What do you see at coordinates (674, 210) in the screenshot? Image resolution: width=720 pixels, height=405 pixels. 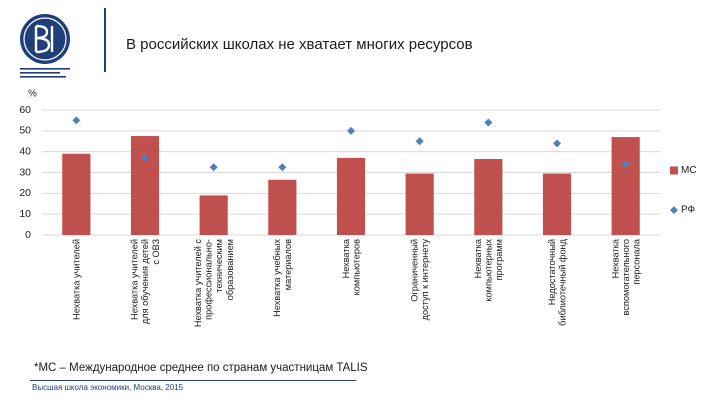 I see `legend-swatch-rf` at bounding box center [674, 210].